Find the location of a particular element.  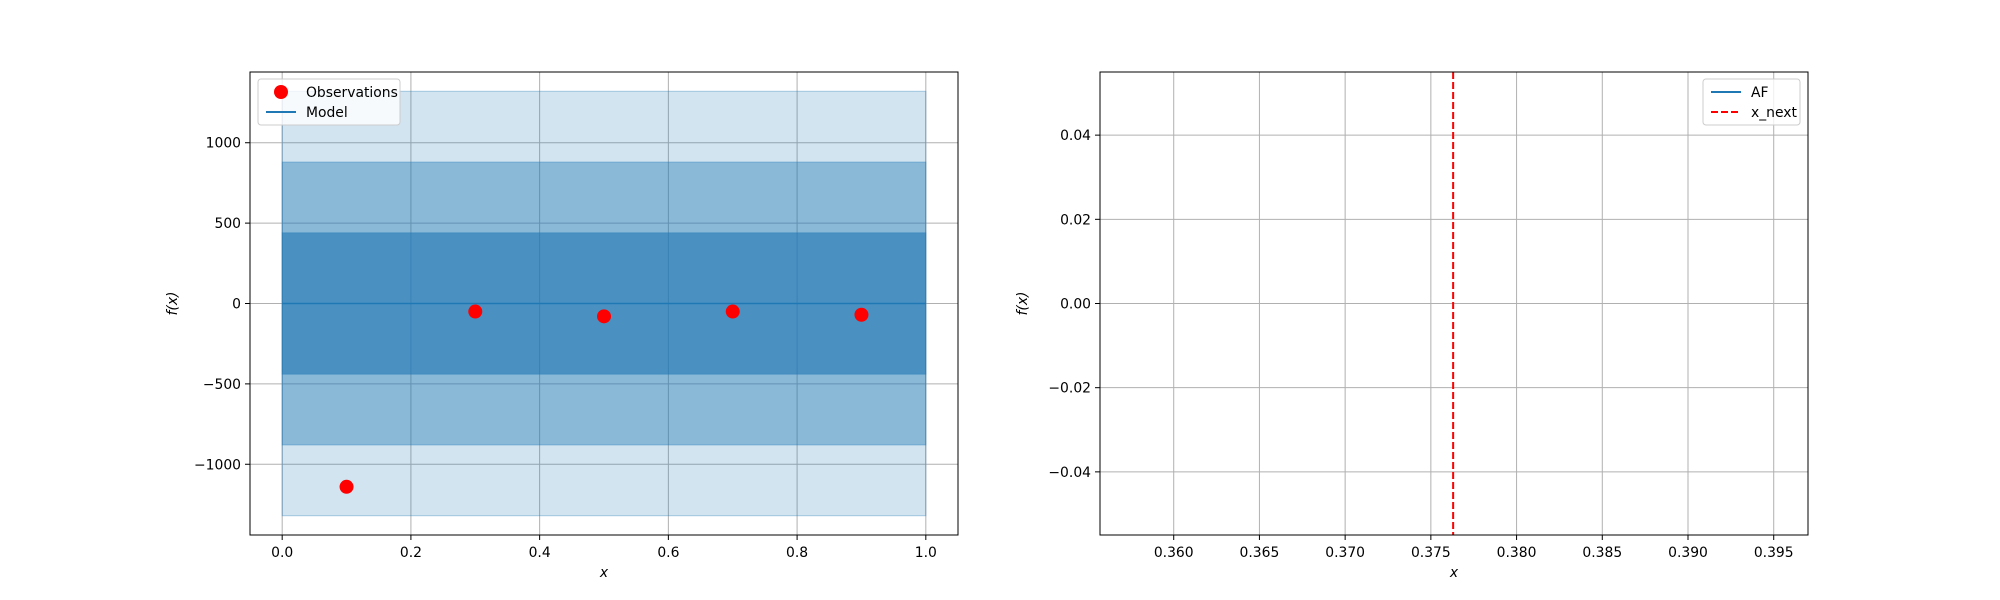

left-plot-y-axis-label: f(x) is located at coordinates (173, 304).